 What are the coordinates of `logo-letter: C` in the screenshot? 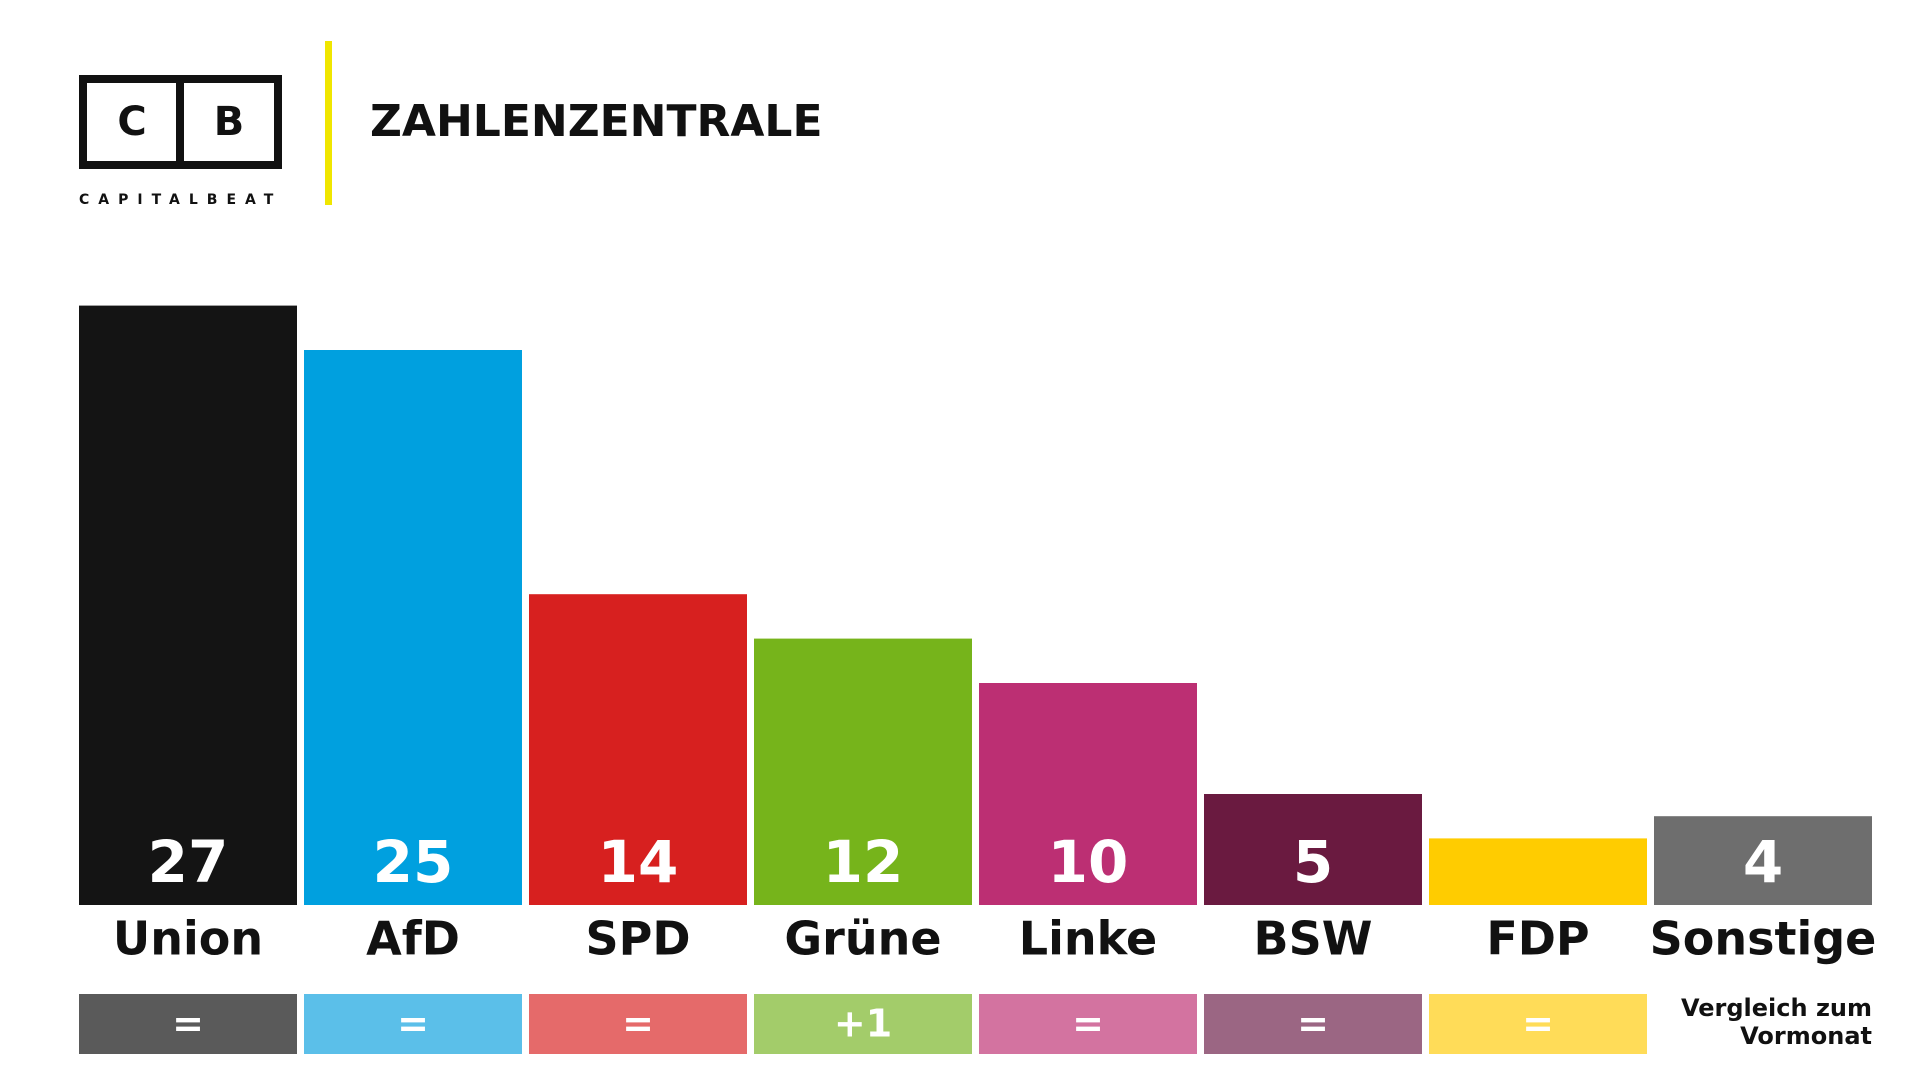 It's located at (131, 122).